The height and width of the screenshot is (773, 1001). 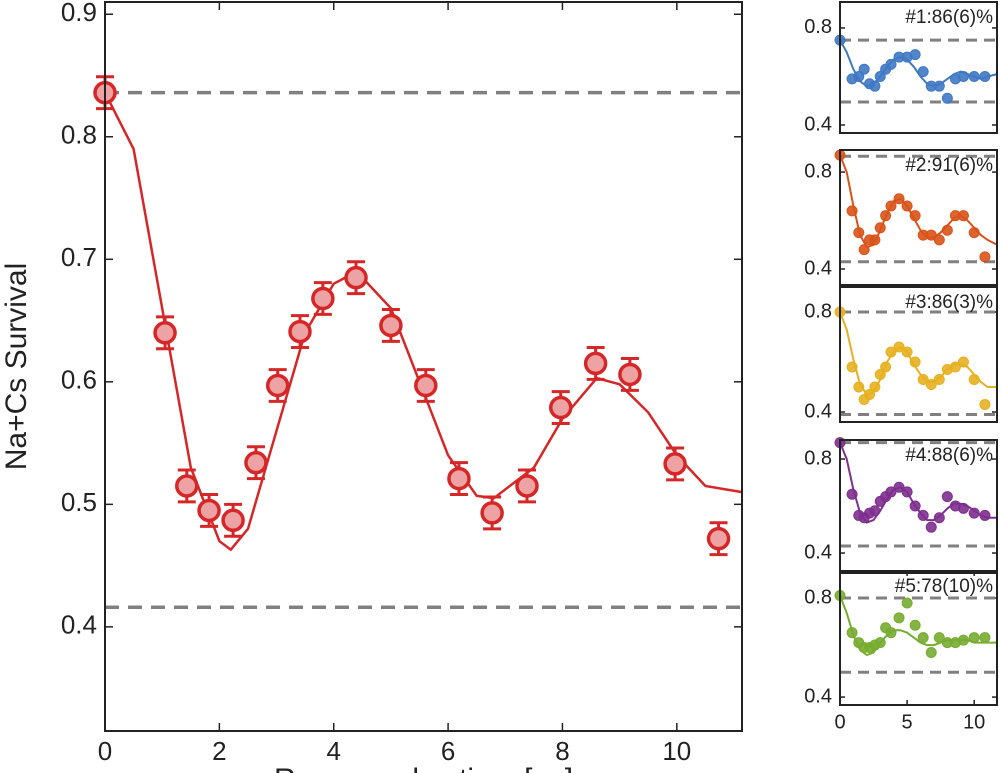 What do you see at coordinates (16, 367) in the screenshot?
I see `y-axis-label: Na+Cs Survival` at bounding box center [16, 367].